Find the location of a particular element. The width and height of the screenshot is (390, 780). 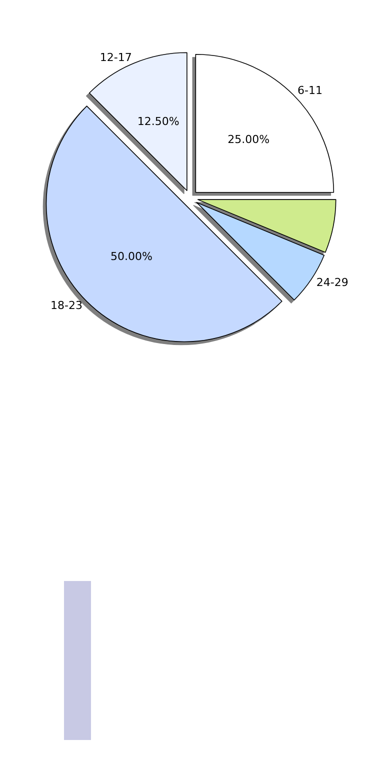

data-label: 12.50% is located at coordinates (158, 121).